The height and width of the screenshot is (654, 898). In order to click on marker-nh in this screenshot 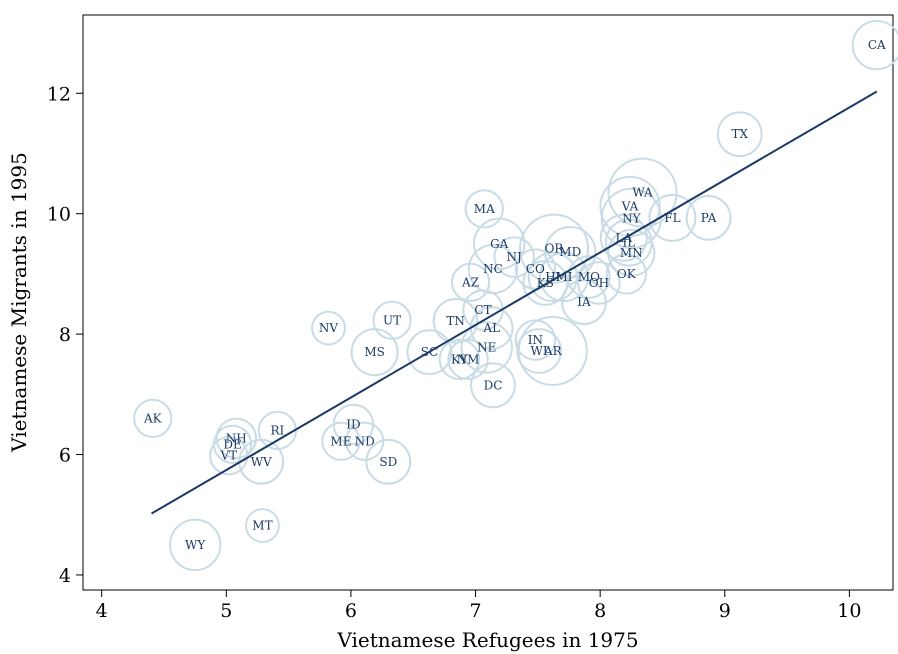, I will do `click(236, 438)`.